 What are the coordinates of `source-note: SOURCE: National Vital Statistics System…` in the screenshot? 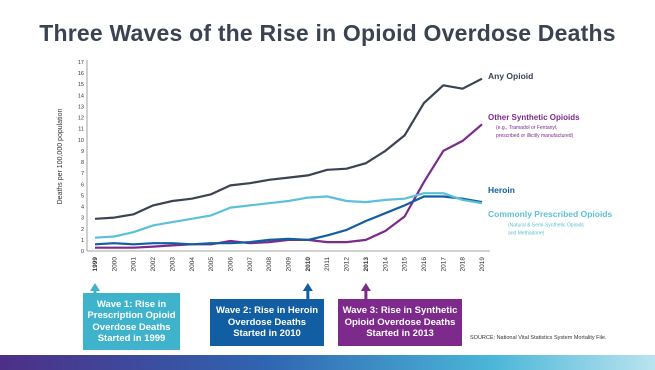 It's located at (538, 338).